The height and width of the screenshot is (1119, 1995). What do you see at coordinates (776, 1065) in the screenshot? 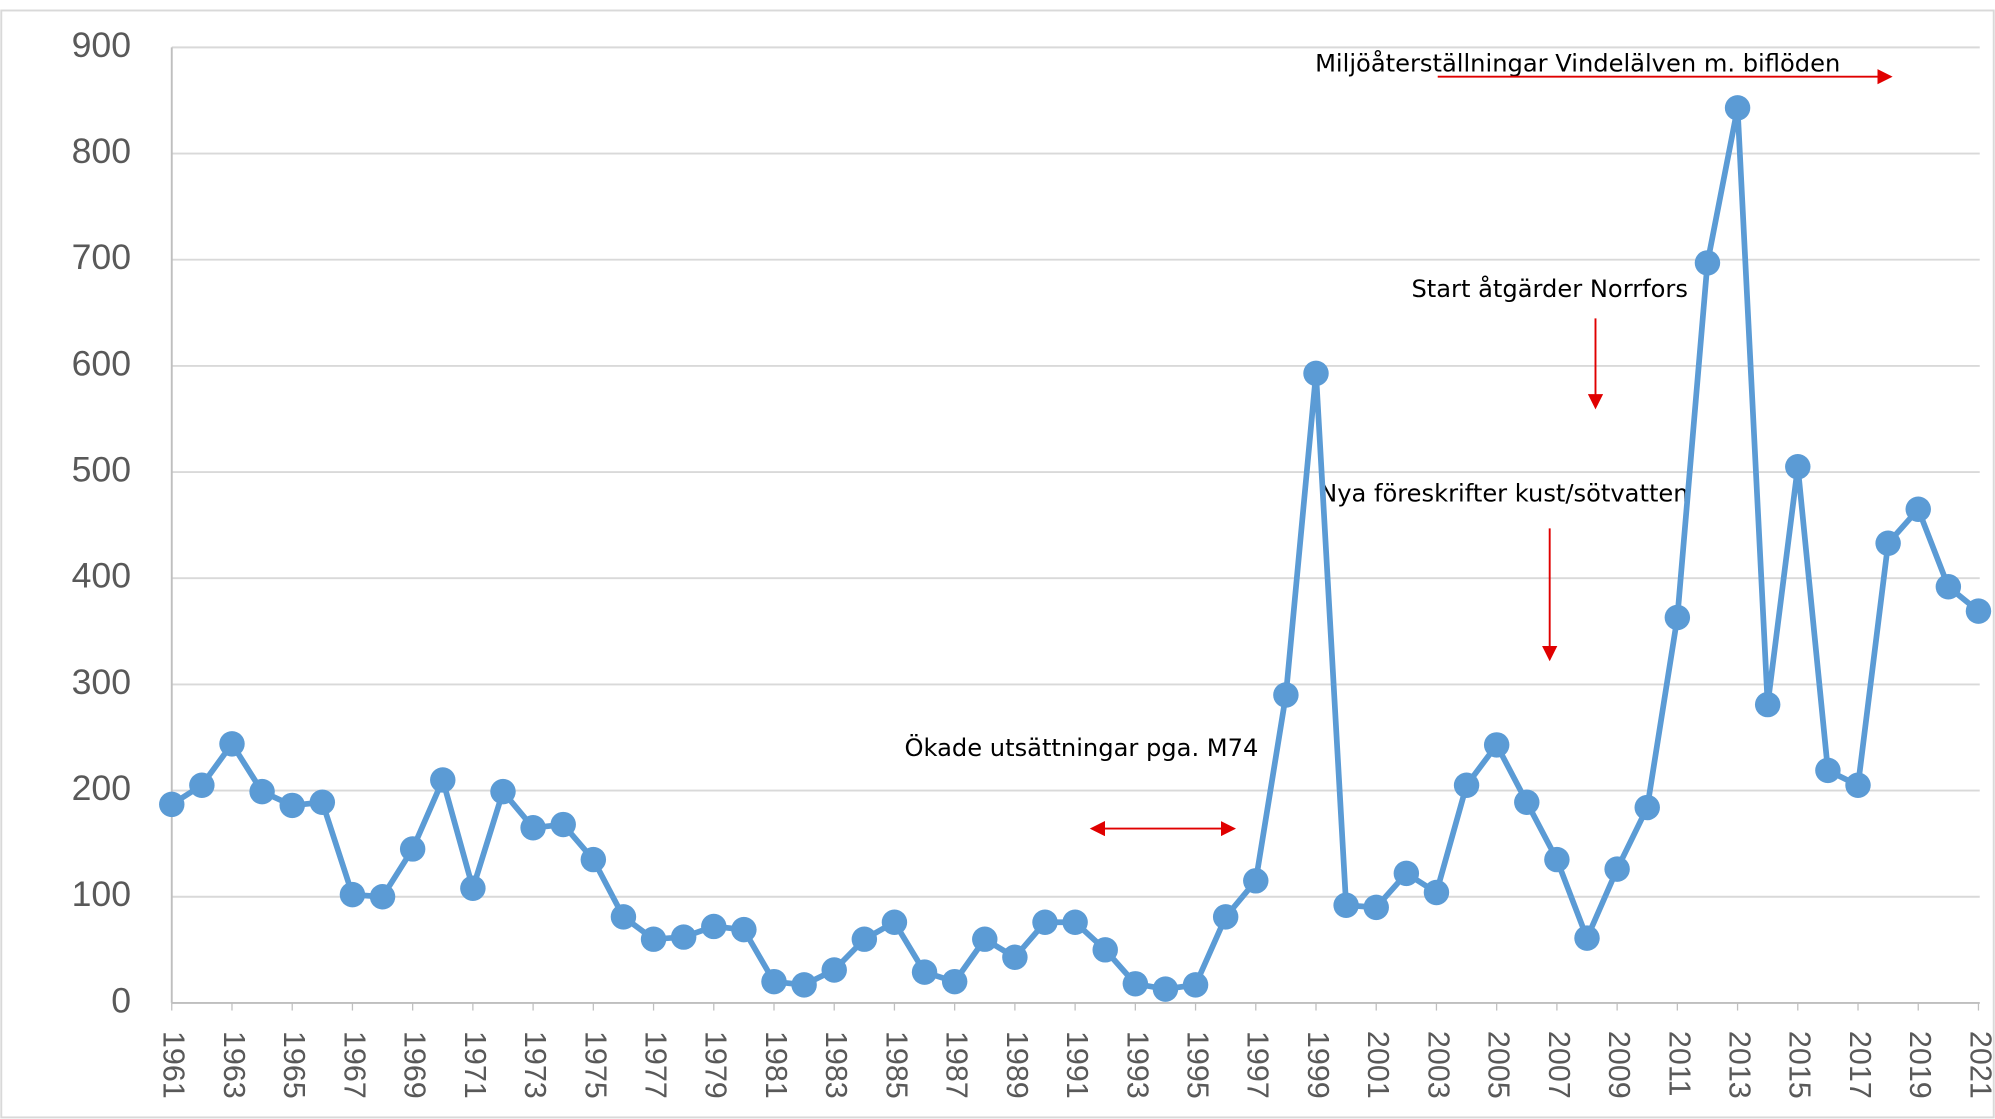
I see `x-tick-label: 1981` at bounding box center [776, 1065].